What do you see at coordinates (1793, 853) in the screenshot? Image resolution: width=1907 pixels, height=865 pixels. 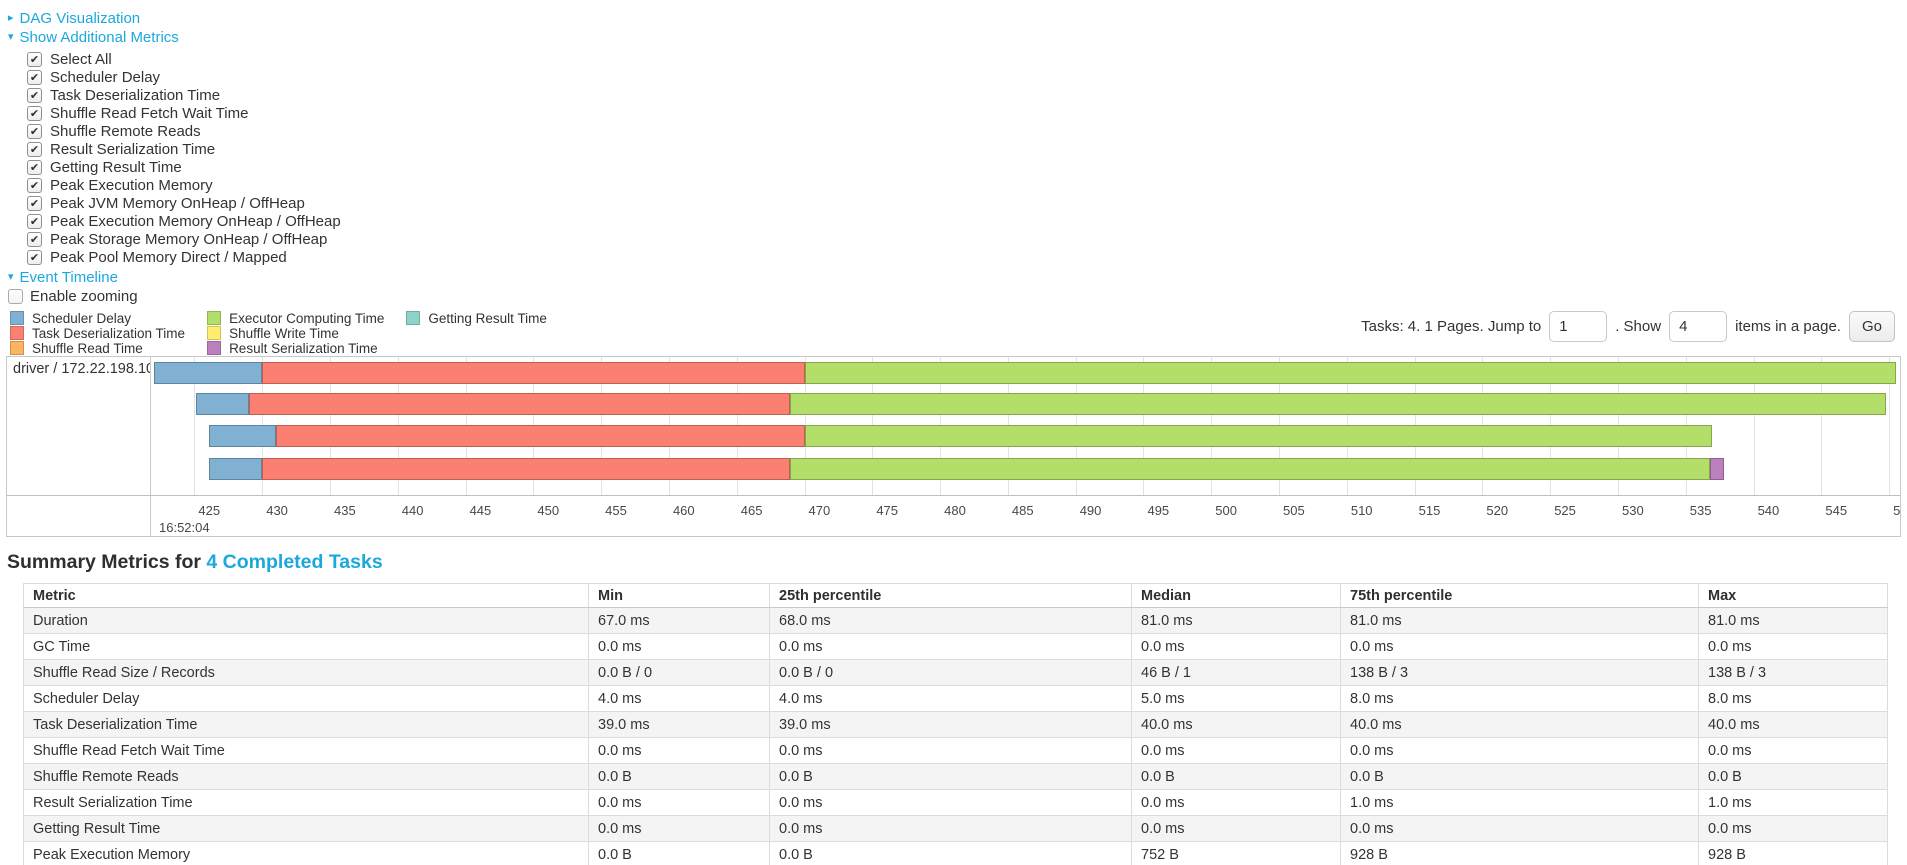 I see `metric-value-cell: 928 B` at bounding box center [1793, 853].